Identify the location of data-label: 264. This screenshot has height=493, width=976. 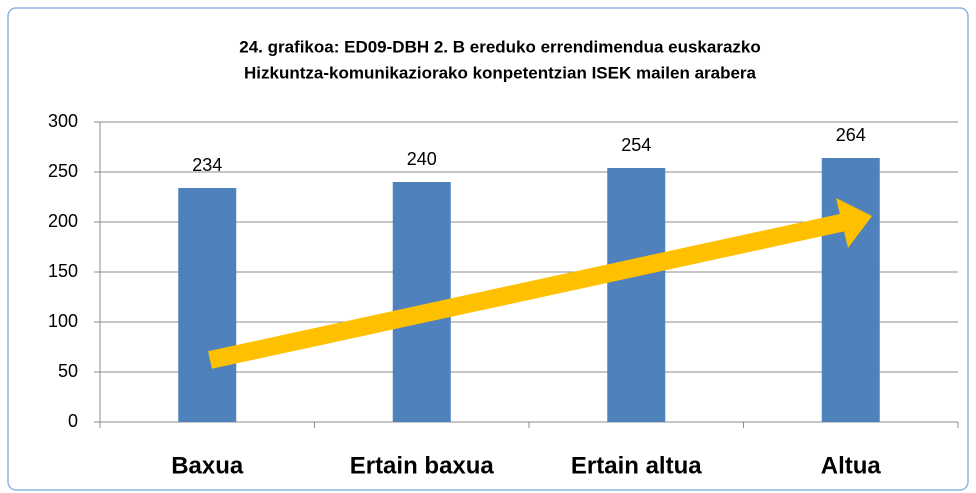
(851, 135).